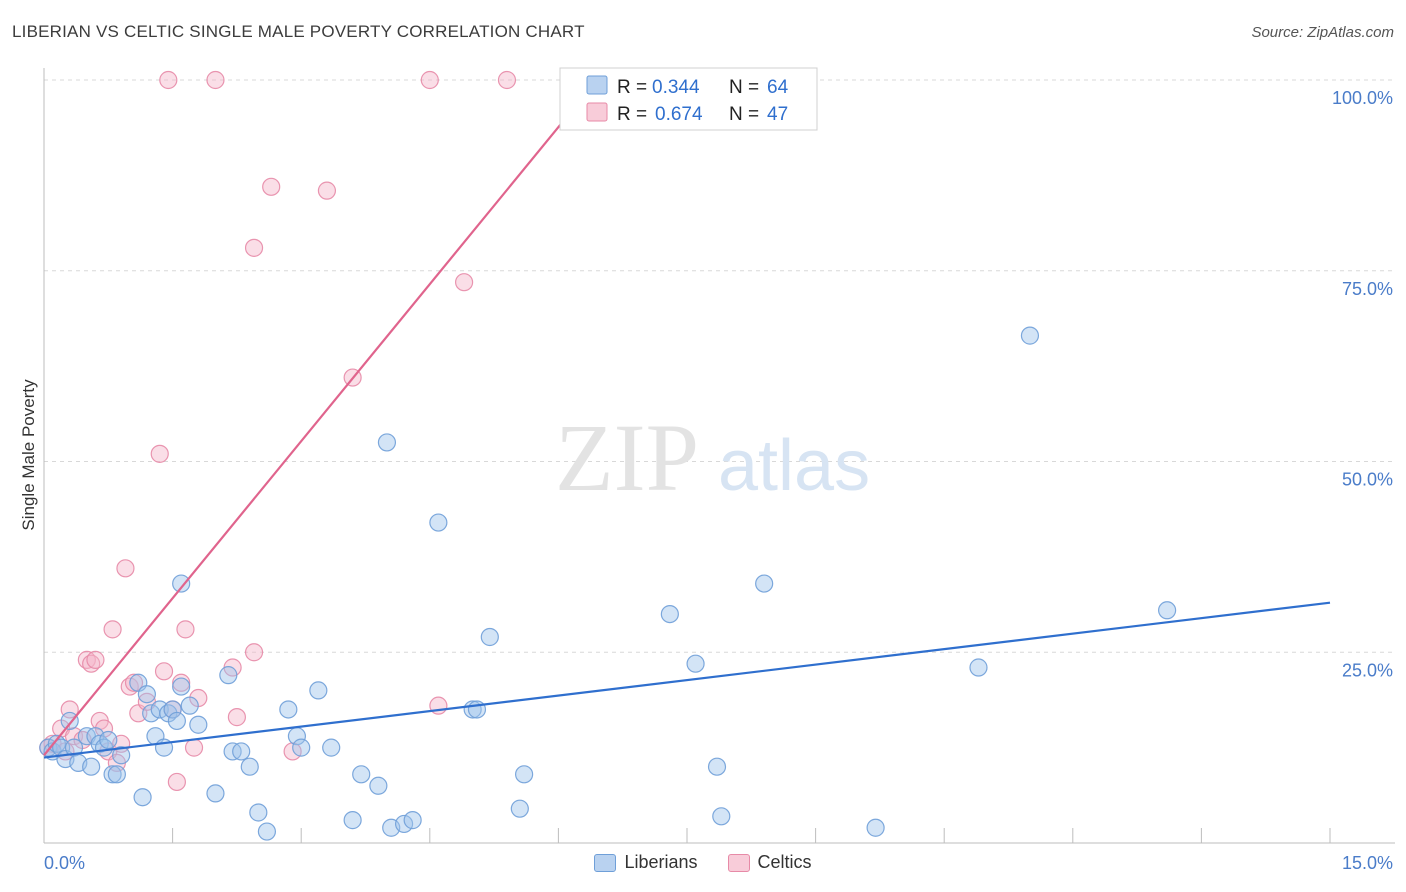  What do you see at coordinates (688, 99) in the screenshot?
I see `correlation-legend: R = 0.344 N = 64 R = 0.674 N = 47` at bounding box center [688, 99].